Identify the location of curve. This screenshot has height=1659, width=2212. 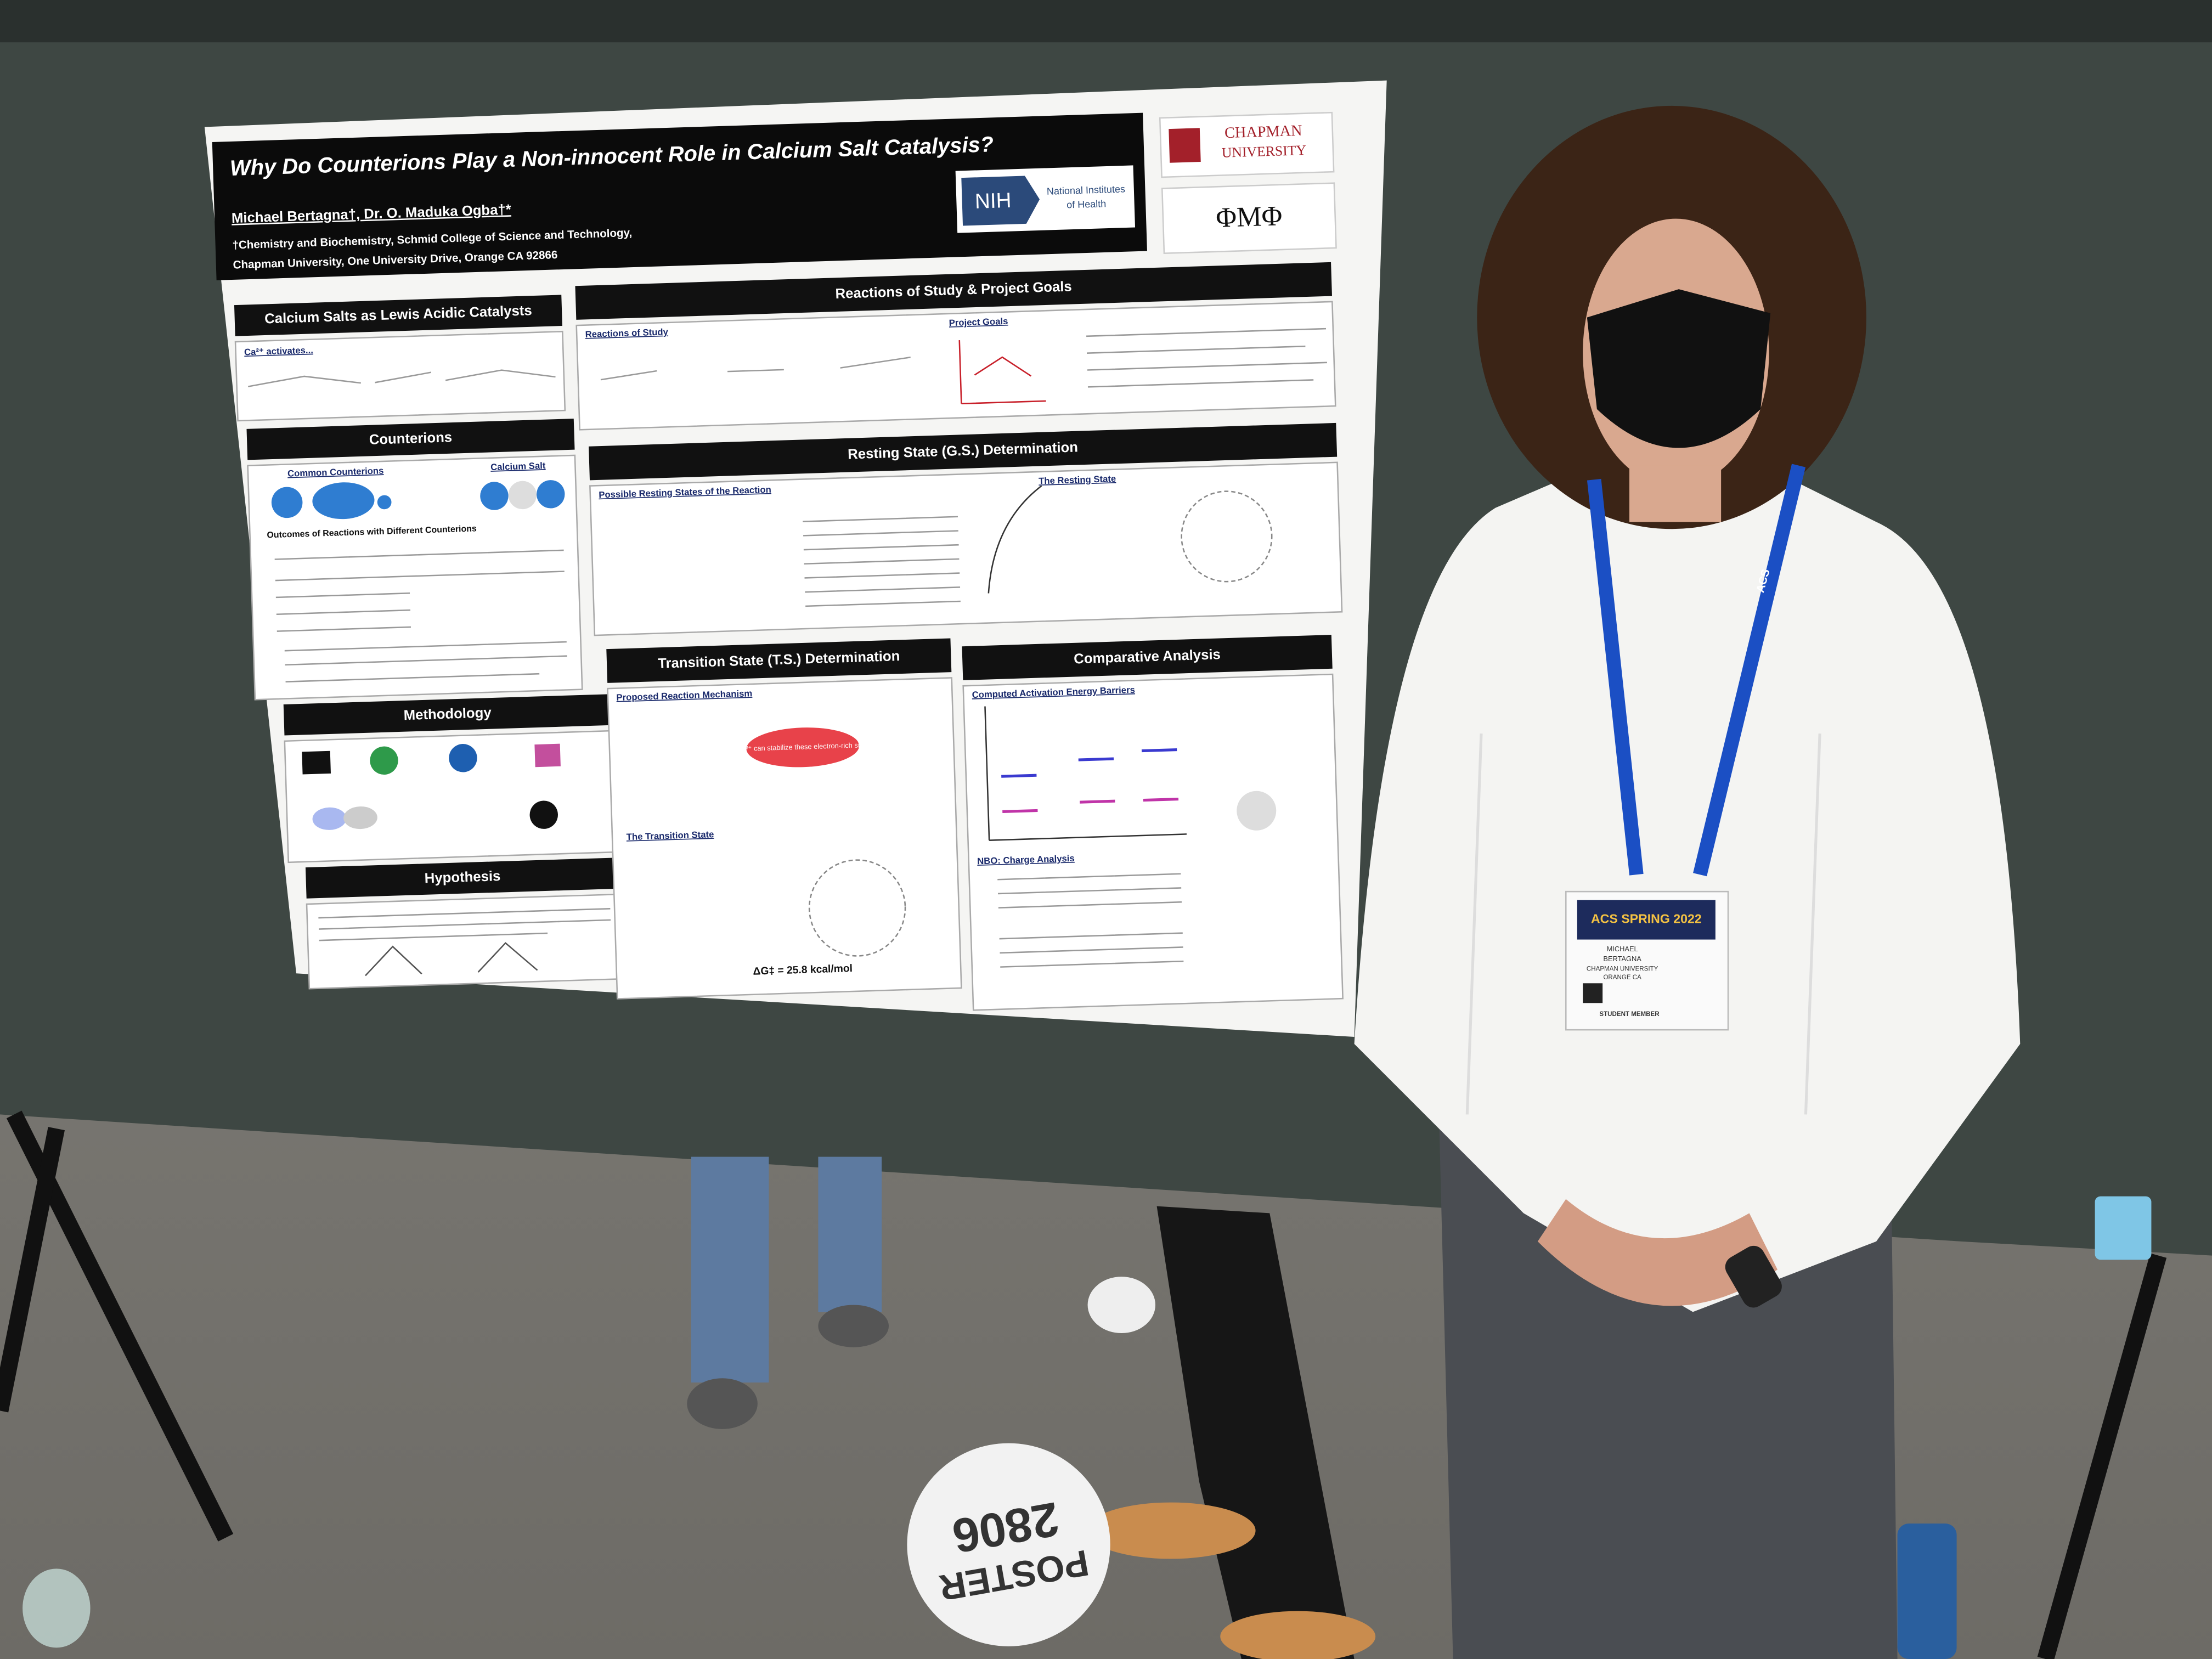
(1015, 539).